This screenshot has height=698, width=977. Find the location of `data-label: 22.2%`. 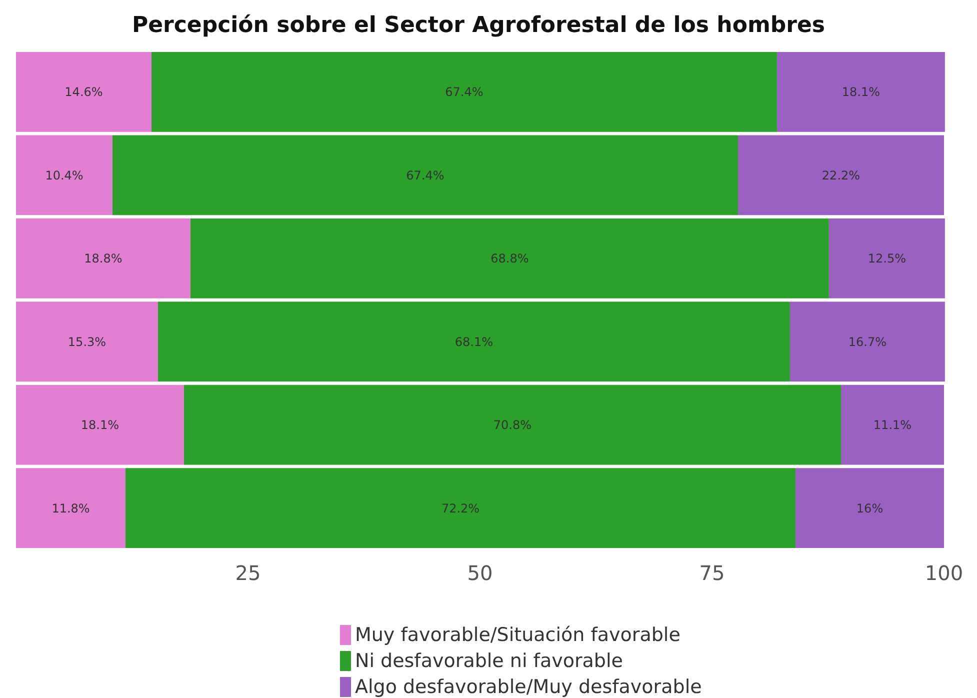

data-label: 22.2% is located at coordinates (841, 175).